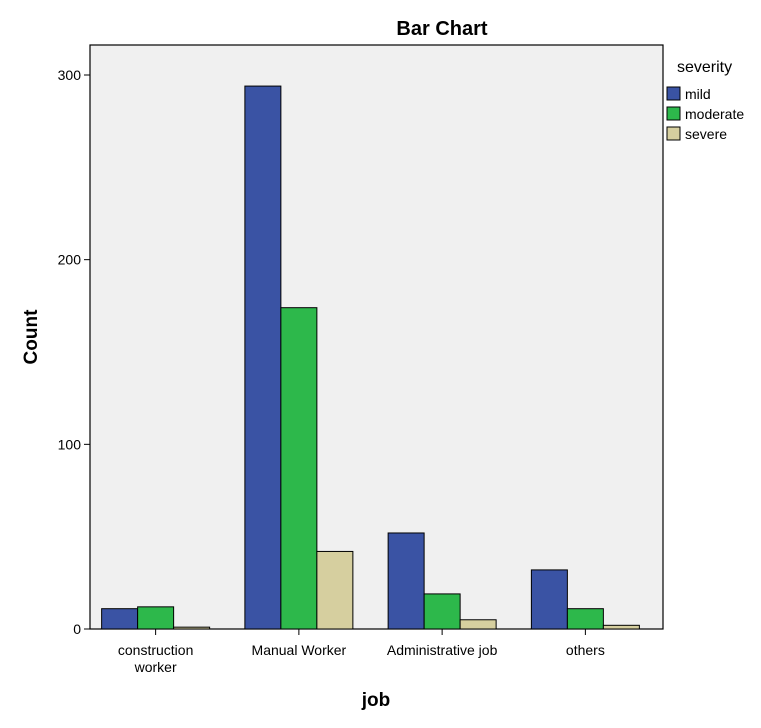  What do you see at coordinates (441, 29) in the screenshot?
I see `chart-title: Bar Chart` at bounding box center [441, 29].